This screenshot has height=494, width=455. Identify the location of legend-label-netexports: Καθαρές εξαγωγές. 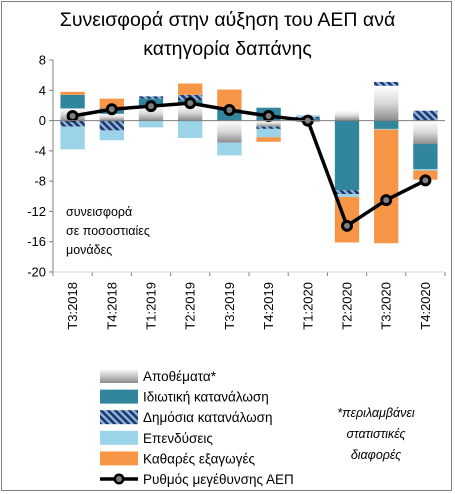
(199, 458).